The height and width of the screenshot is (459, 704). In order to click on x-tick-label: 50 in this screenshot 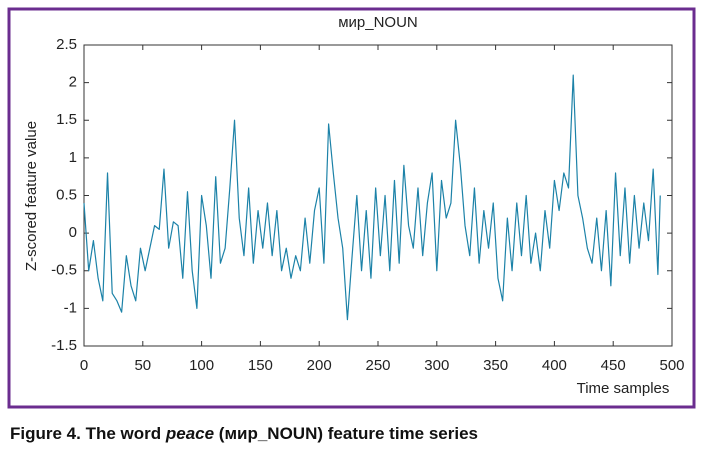, I will do `click(142, 365)`.